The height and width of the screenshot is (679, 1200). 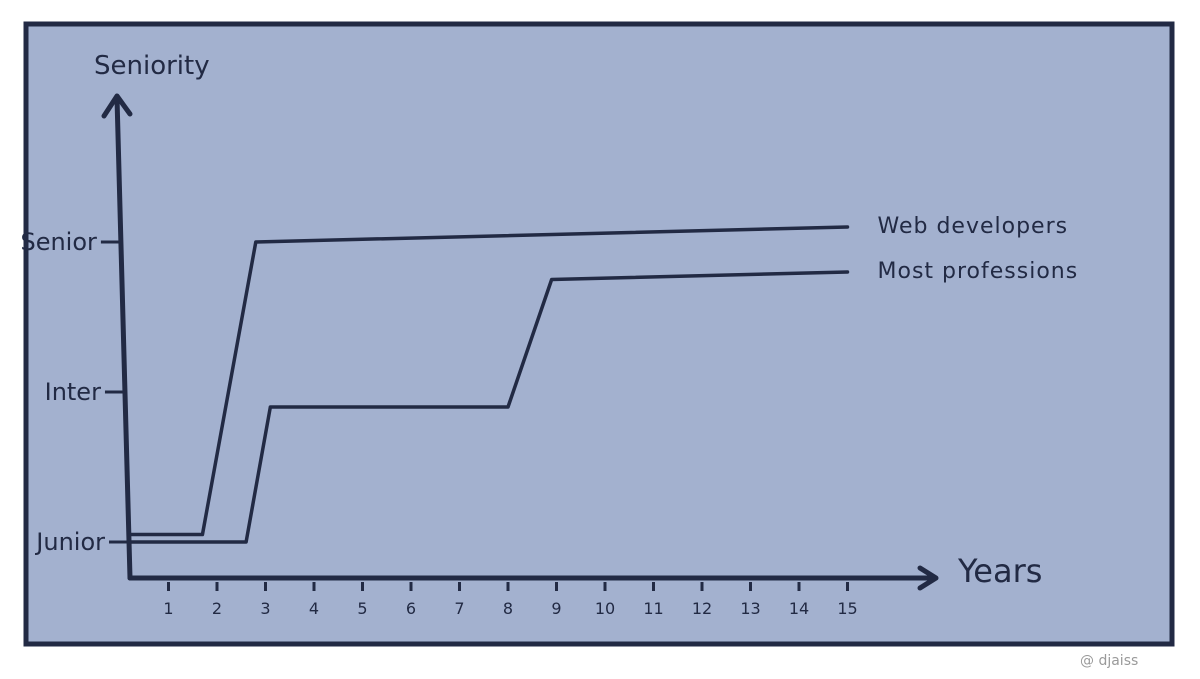 I want to click on x-ticks-group: 1 2 3 4 5 6 7 8 9 10 11 12 13 14 15, so click(x=510, y=600).